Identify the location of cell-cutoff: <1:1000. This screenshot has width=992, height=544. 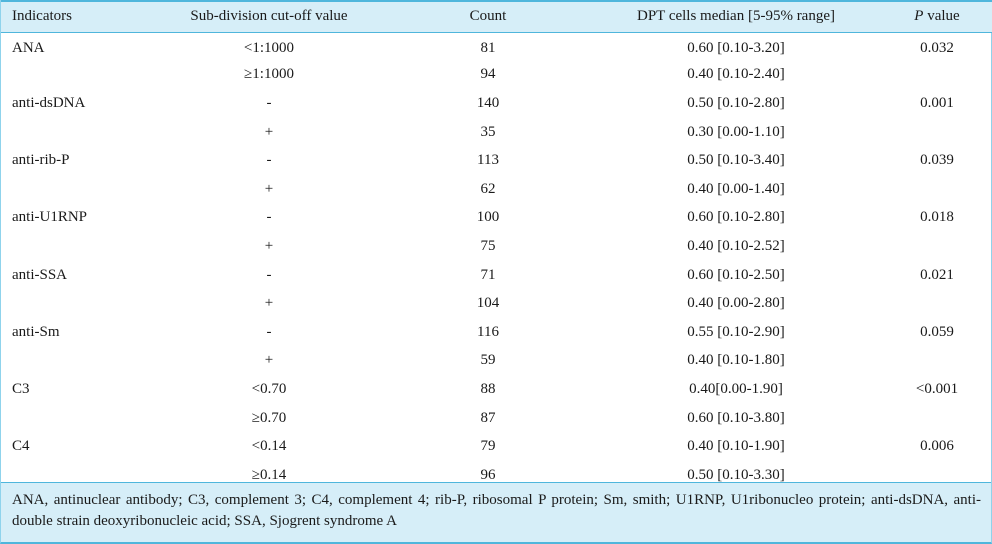
(269, 47).